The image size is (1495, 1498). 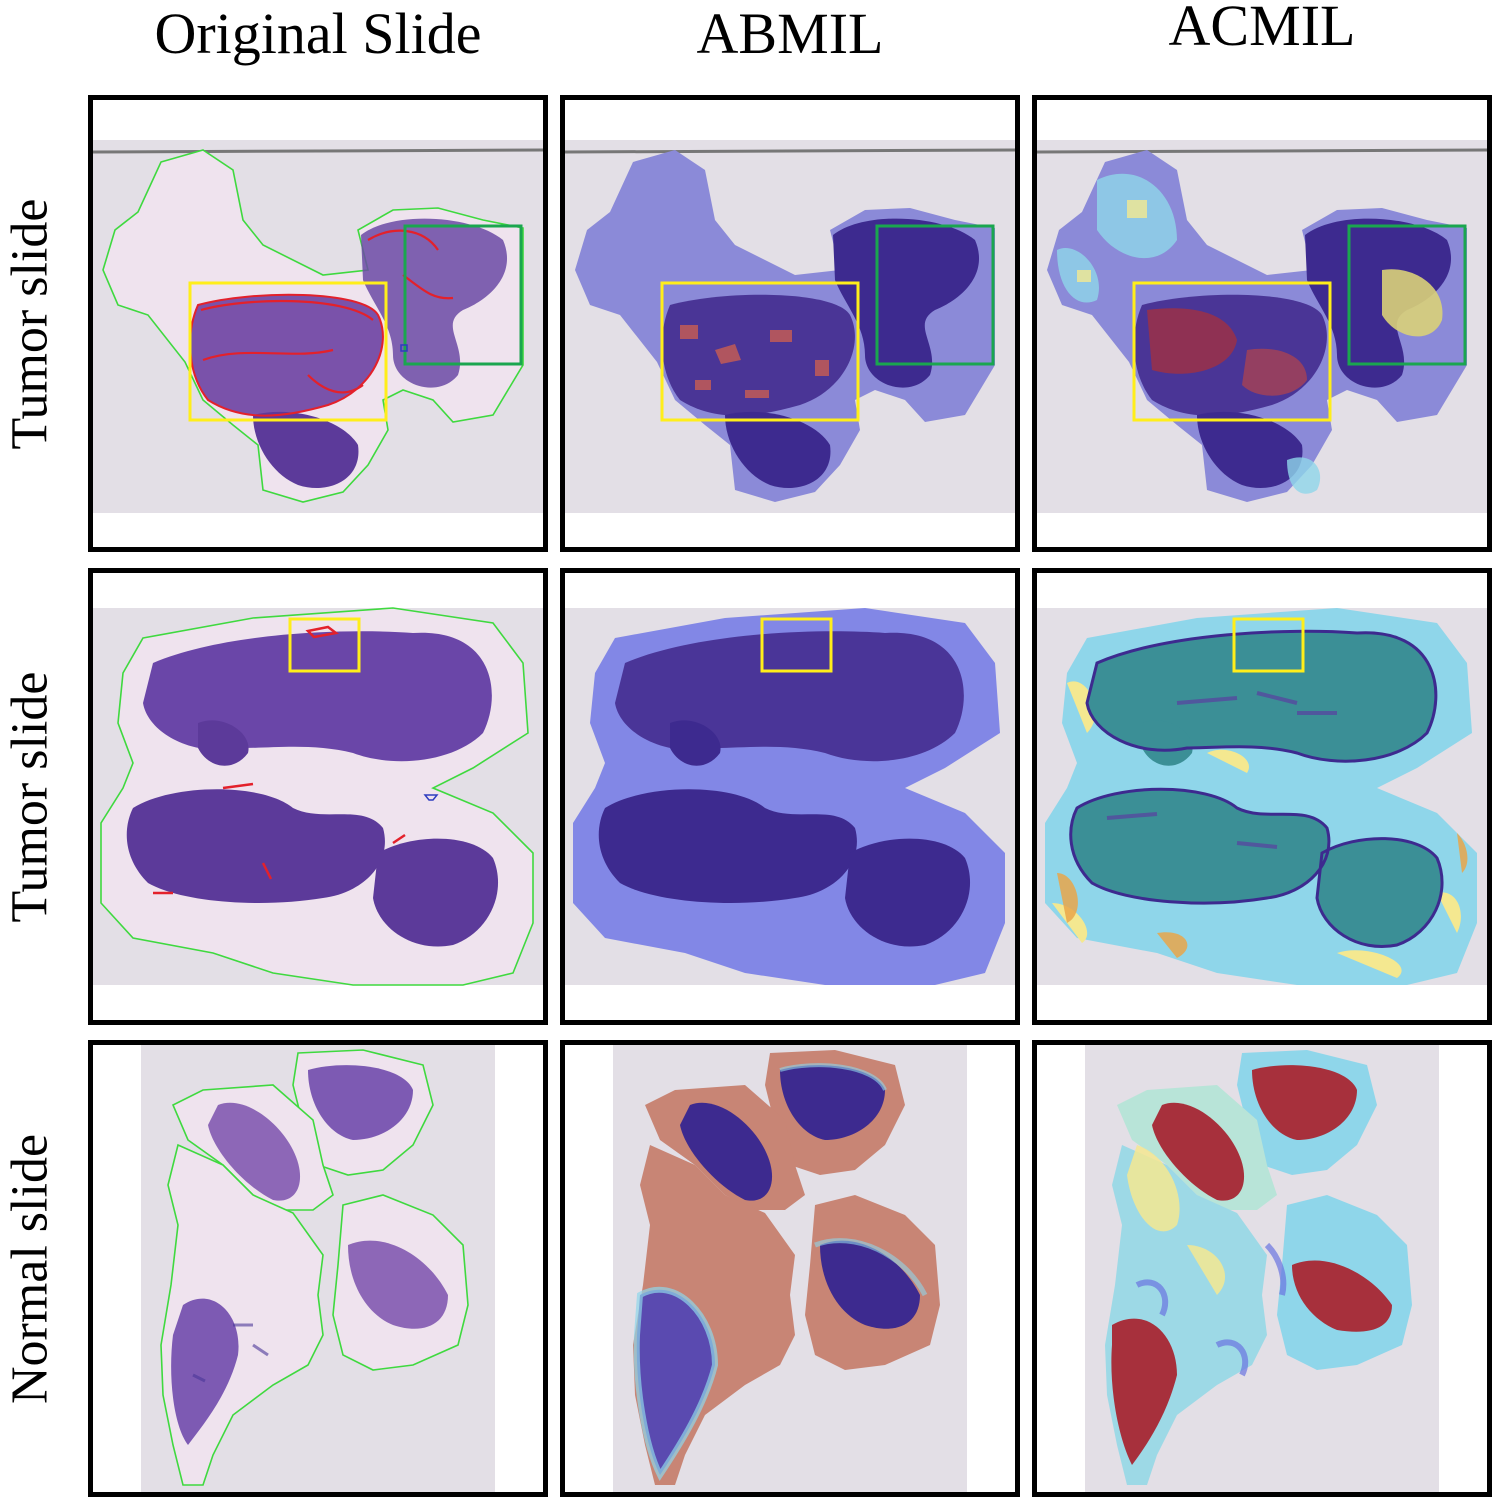 I want to click on column-title-original: Original Slide, so click(x=318, y=33).